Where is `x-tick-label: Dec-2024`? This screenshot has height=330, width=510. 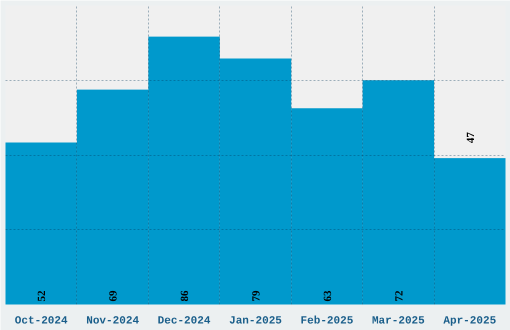 x-tick-label: Dec-2024 is located at coordinates (184, 322).